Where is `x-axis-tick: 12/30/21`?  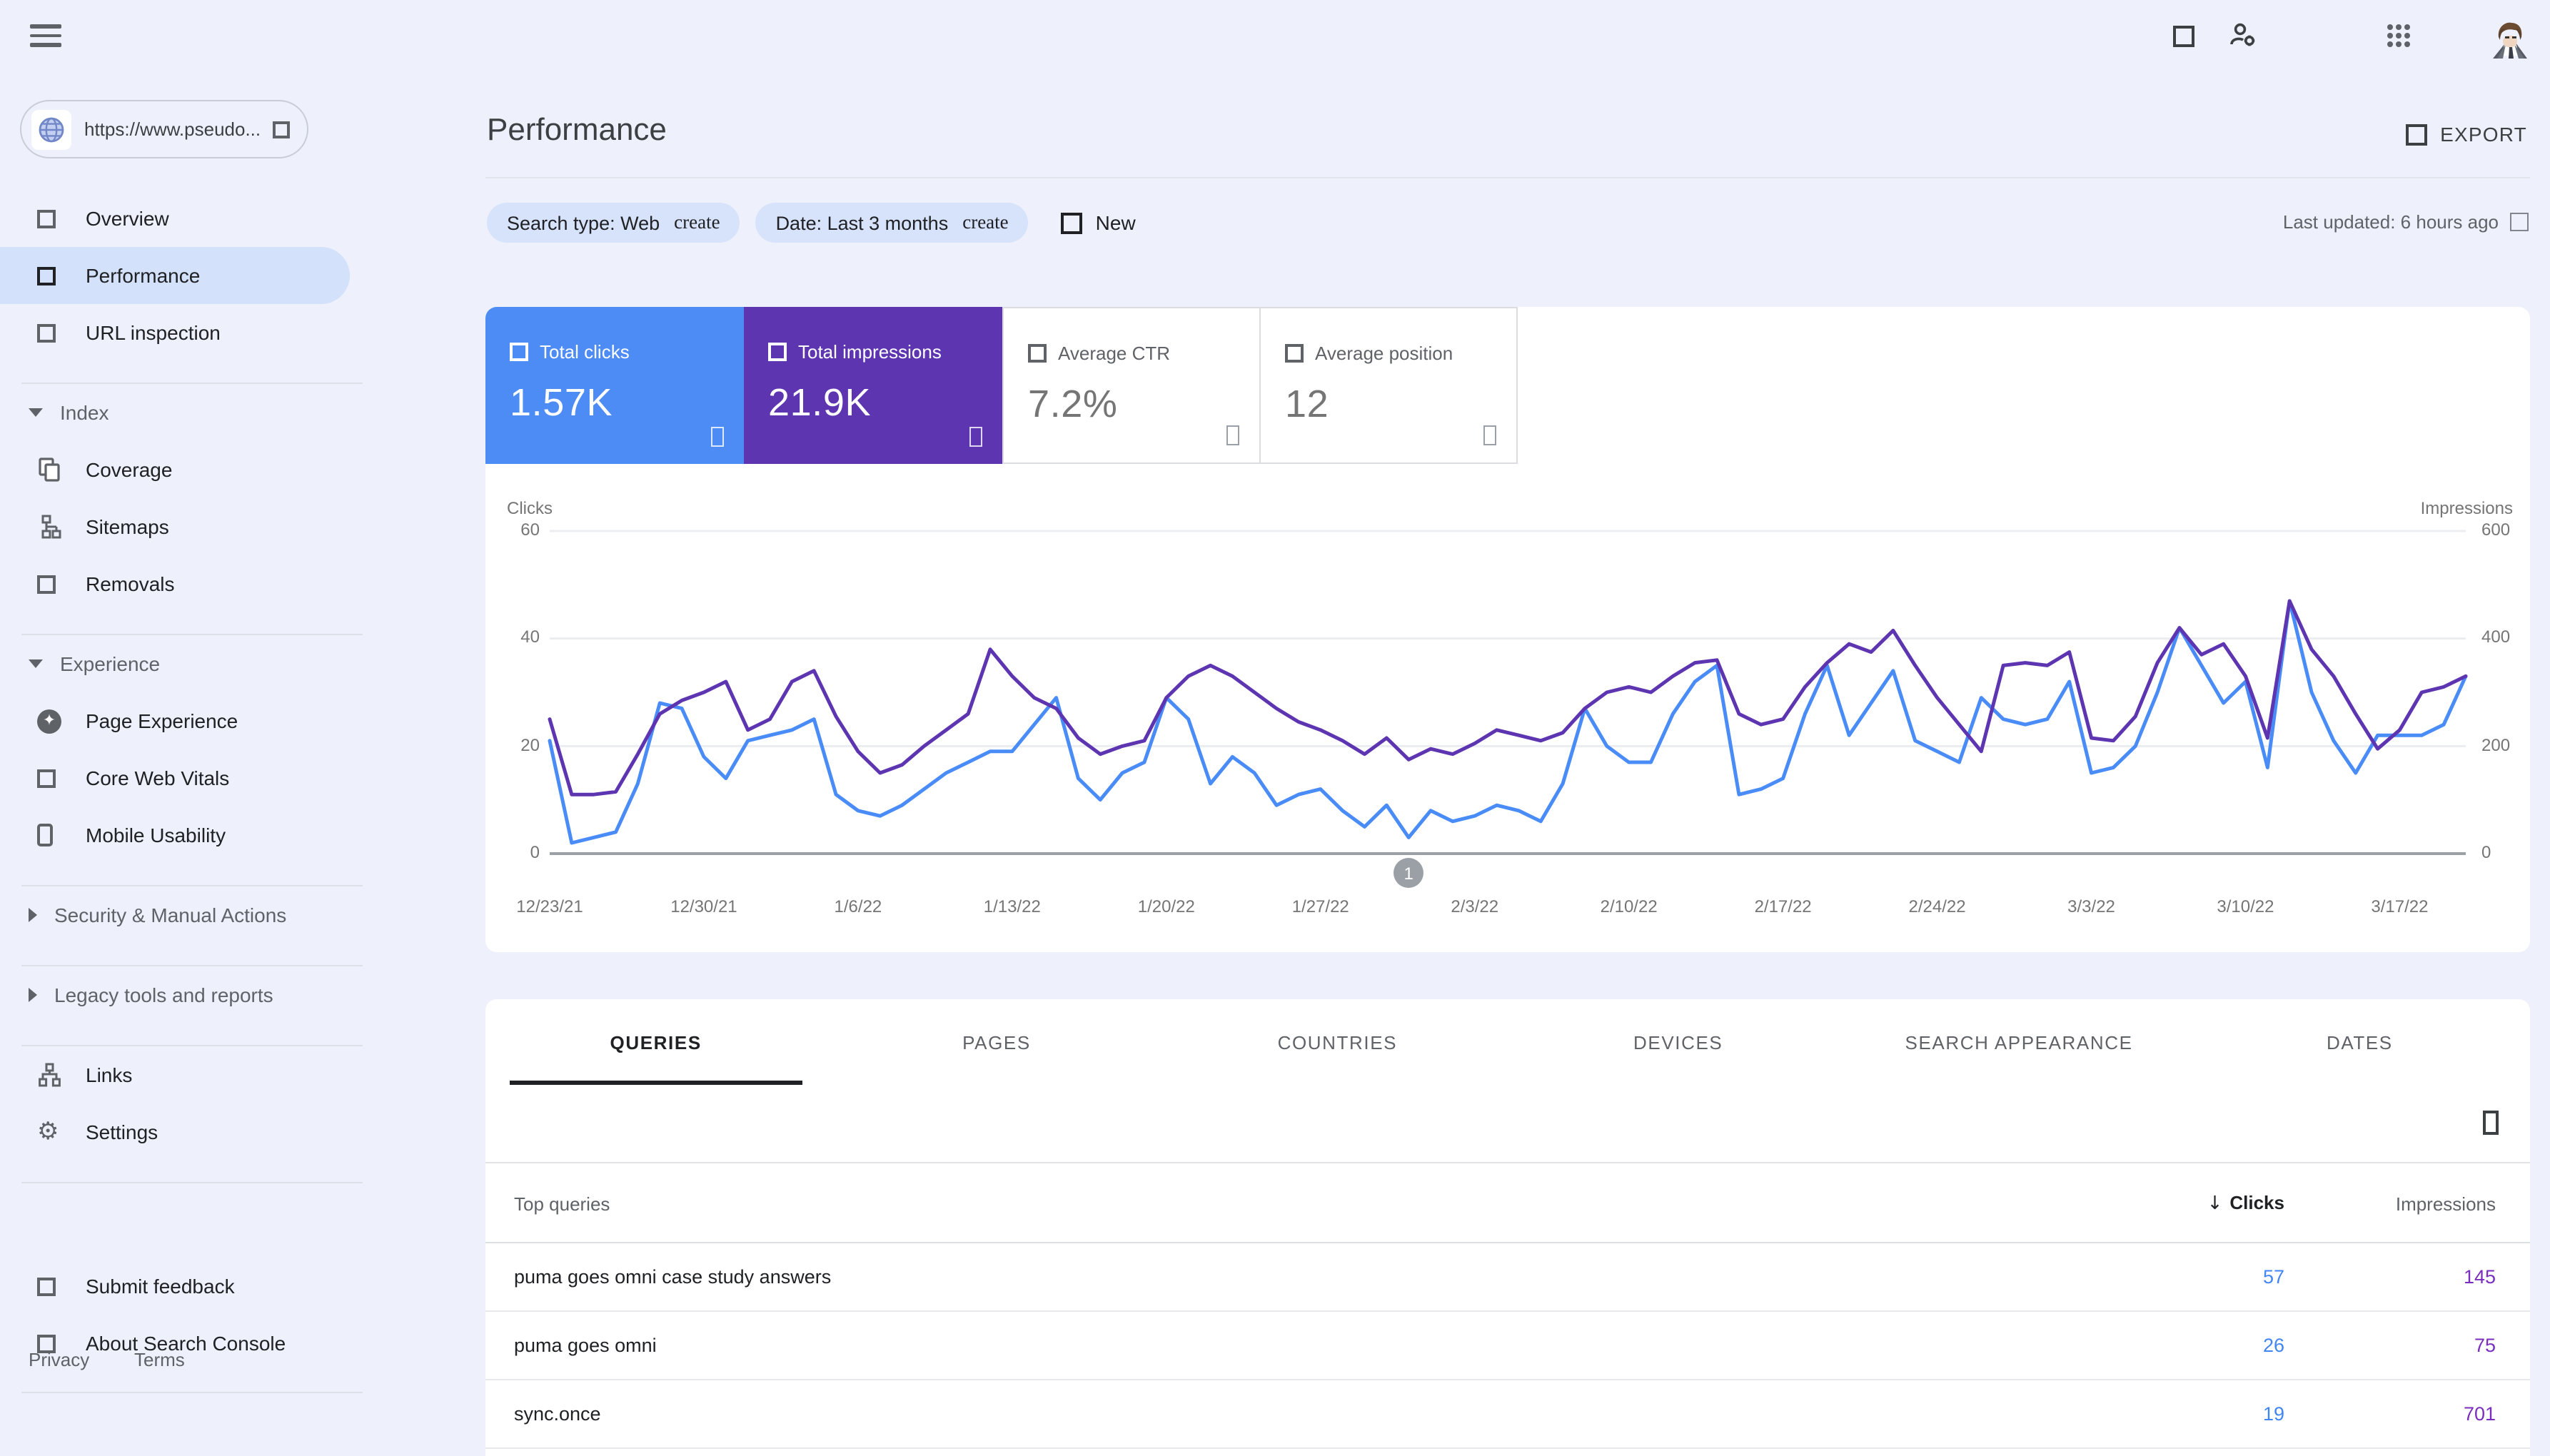
x-axis-tick: 12/30/21 is located at coordinates (703, 906).